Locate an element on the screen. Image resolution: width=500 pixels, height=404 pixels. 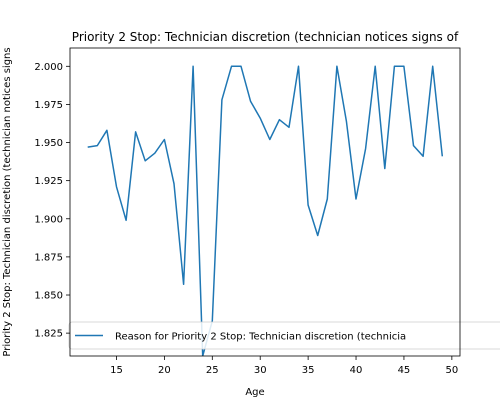
y-tick-label: 2.000 is located at coordinates (48, 67).